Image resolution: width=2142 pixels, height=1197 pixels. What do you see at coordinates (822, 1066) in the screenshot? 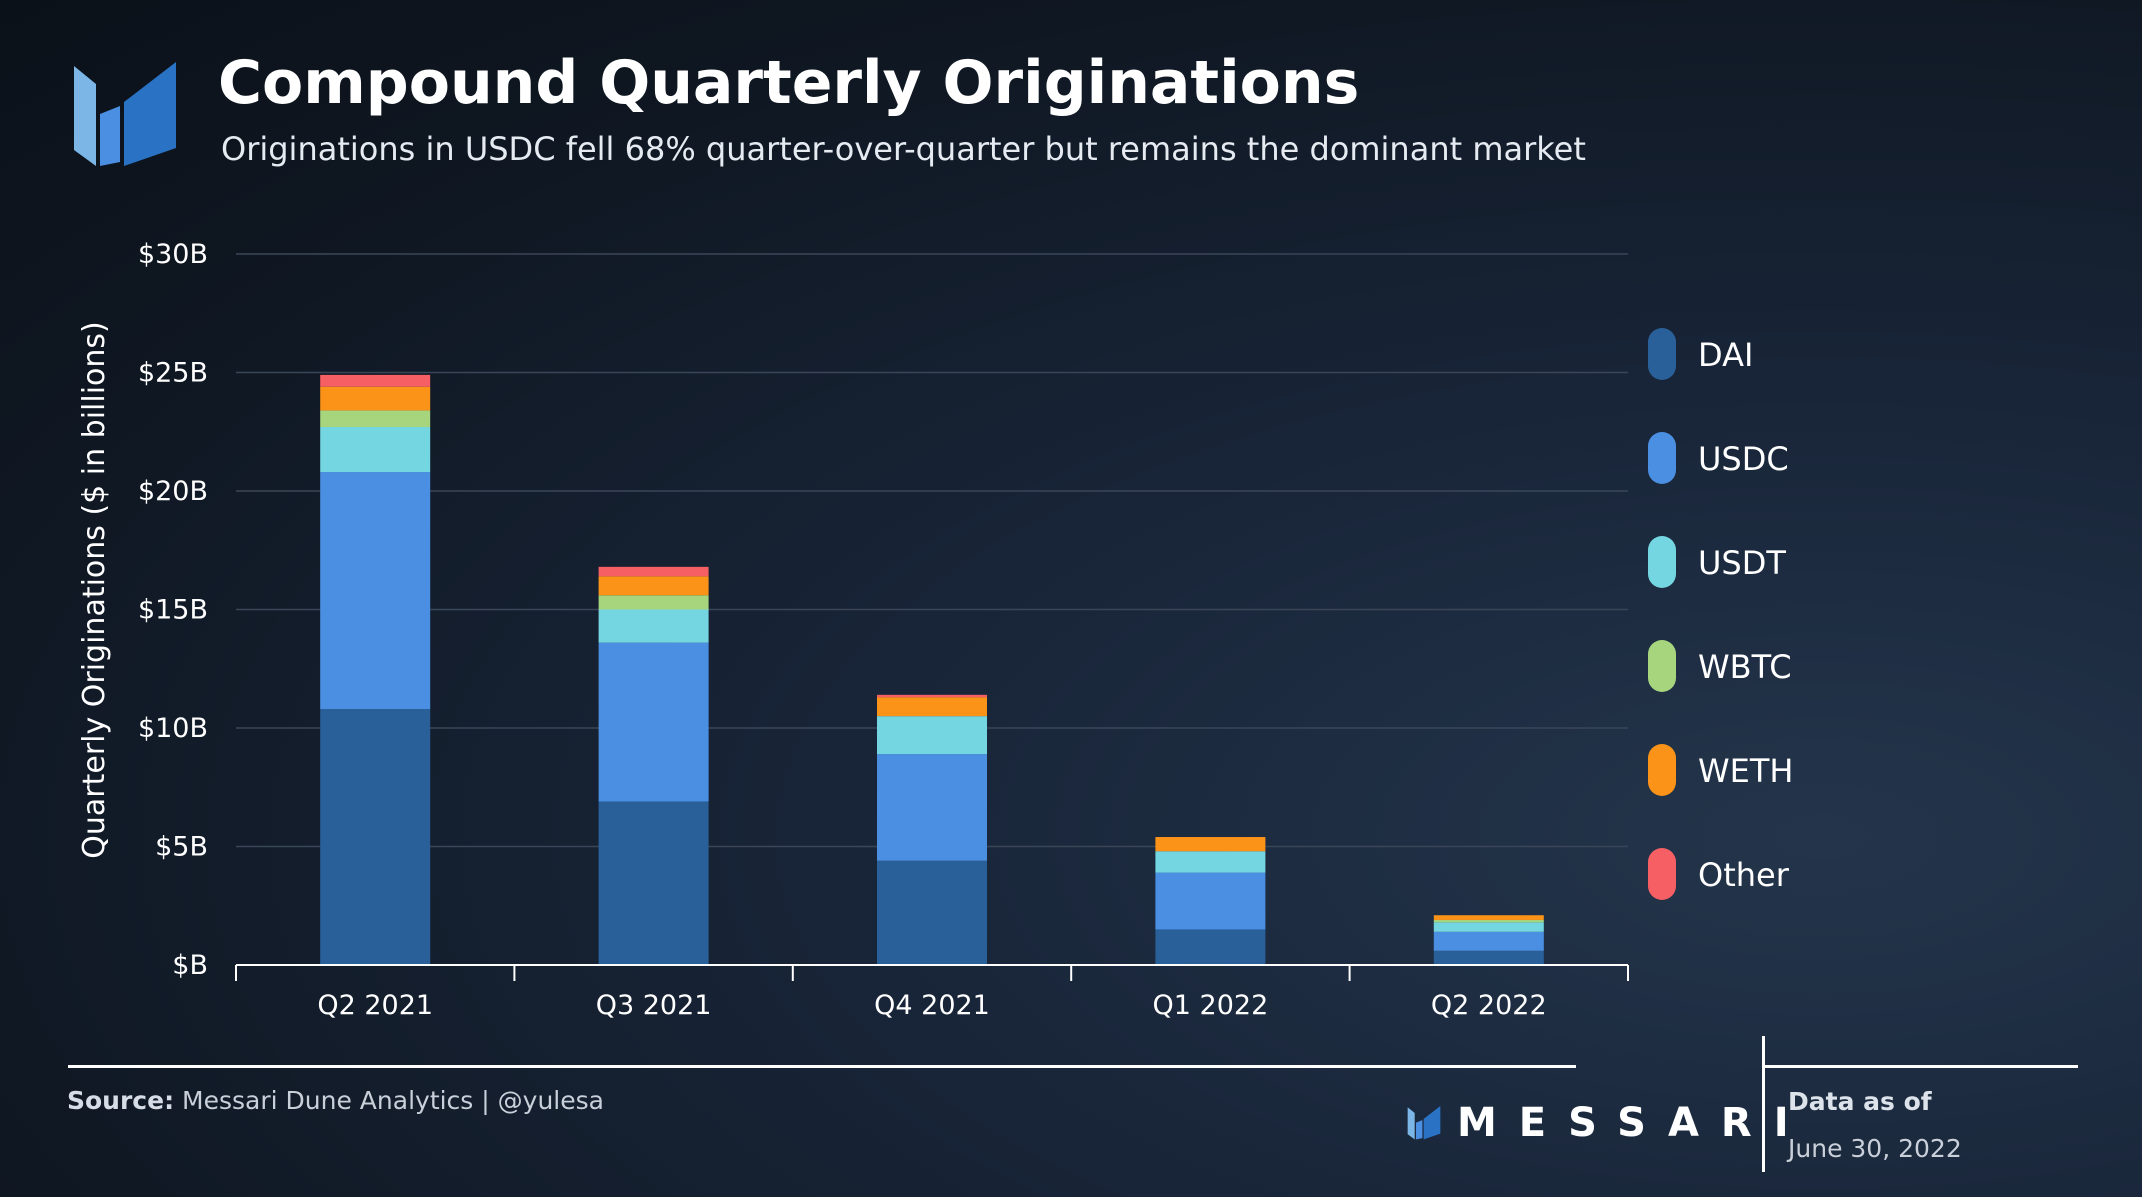
I see `footer-rule` at bounding box center [822, 1066].